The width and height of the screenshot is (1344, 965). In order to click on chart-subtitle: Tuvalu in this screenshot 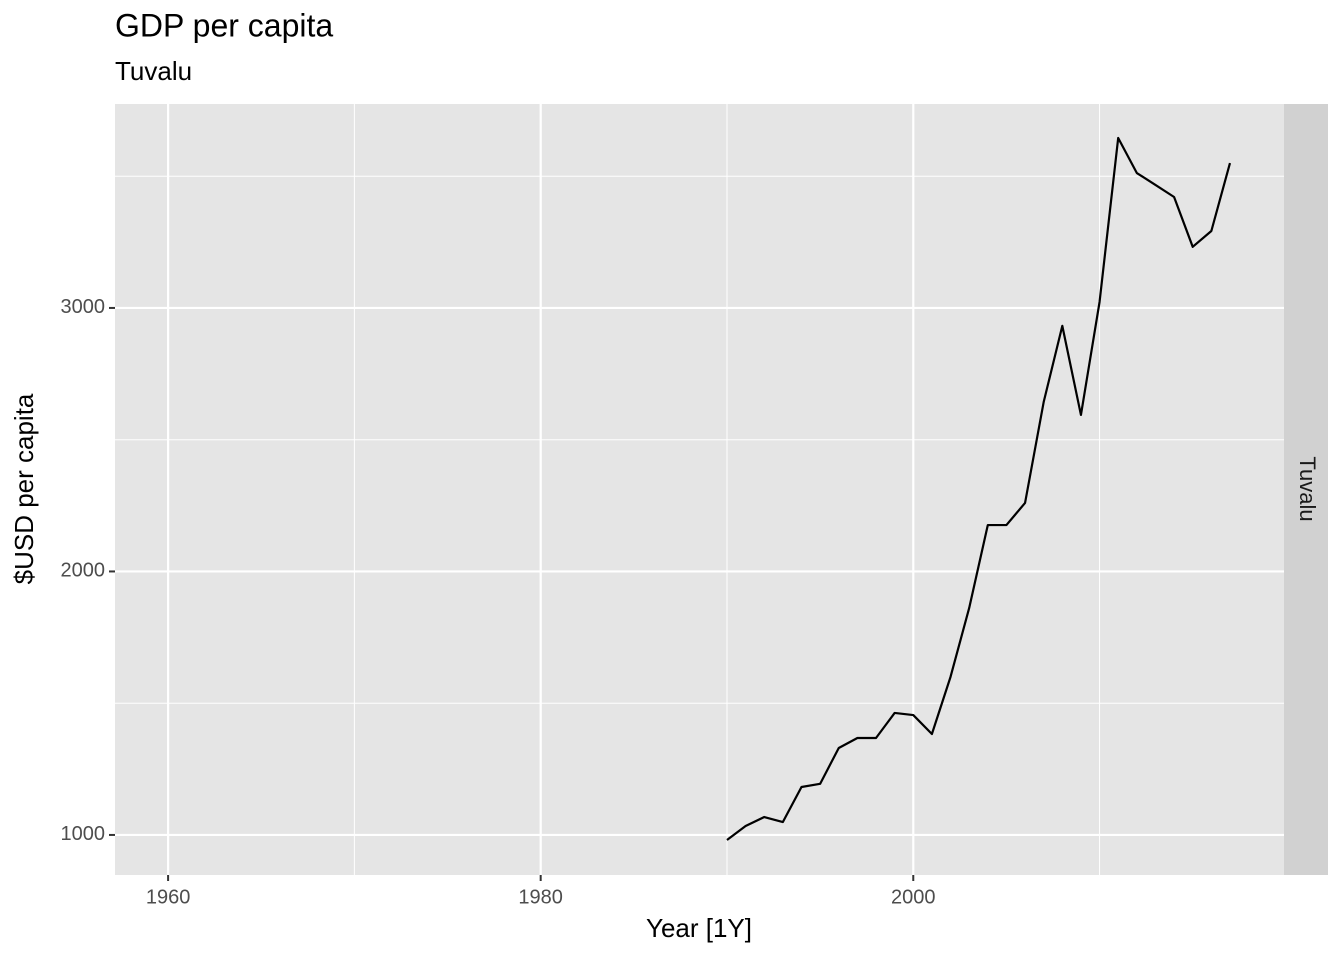, I will do `click(153, 71)`.